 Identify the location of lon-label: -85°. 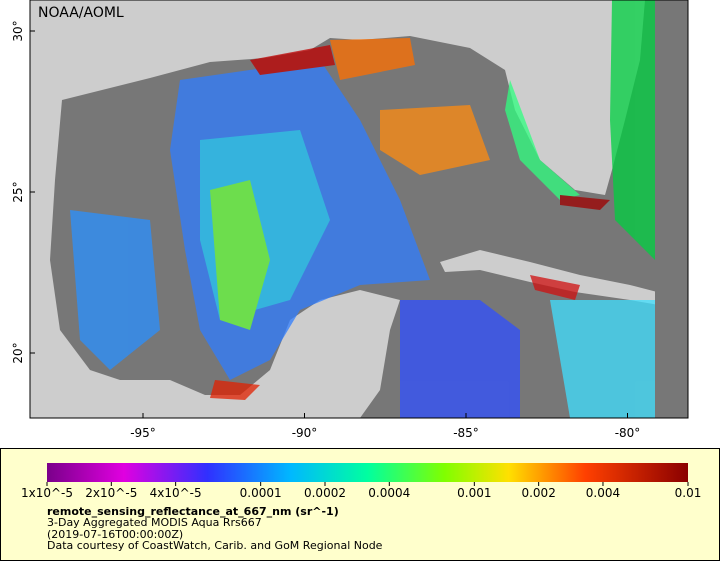
(466, 433).